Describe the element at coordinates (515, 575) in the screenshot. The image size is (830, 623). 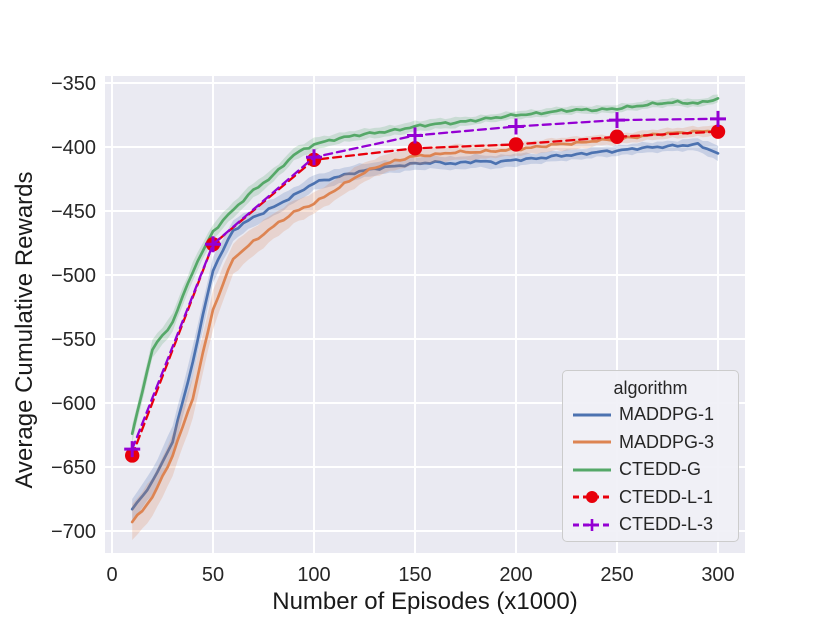
I see `x-tick-label: 200` at that location.